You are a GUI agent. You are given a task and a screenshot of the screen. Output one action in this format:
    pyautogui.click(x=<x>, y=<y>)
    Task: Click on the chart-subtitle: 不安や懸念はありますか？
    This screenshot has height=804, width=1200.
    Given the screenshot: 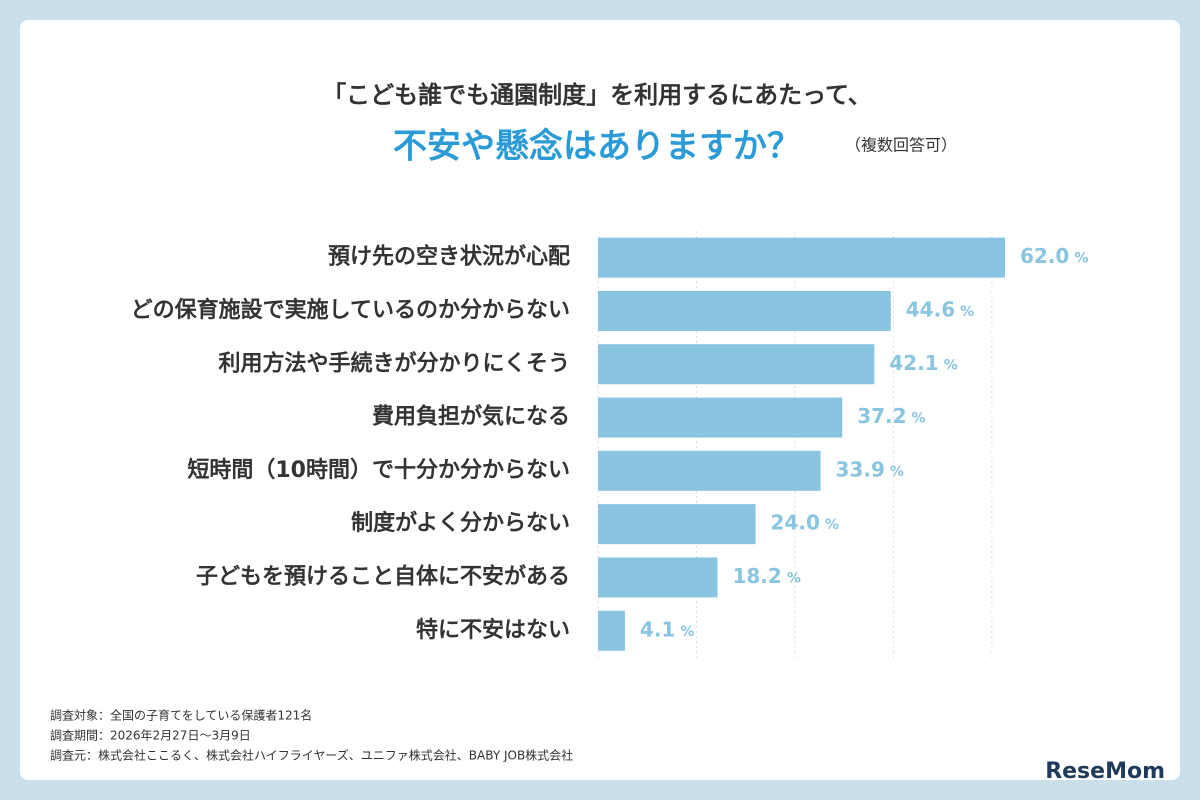 What is the action you would take?
    pyautogui.click(x=597, y=147)
    